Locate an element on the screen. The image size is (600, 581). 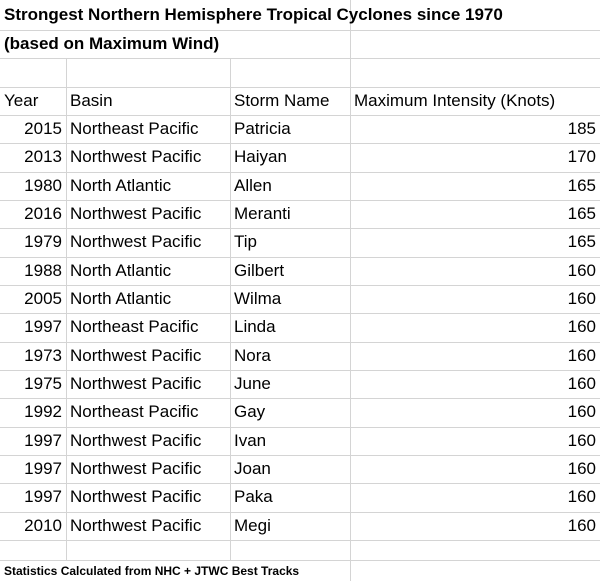
table-cell: 2016 is located at coordinates (43, 213).